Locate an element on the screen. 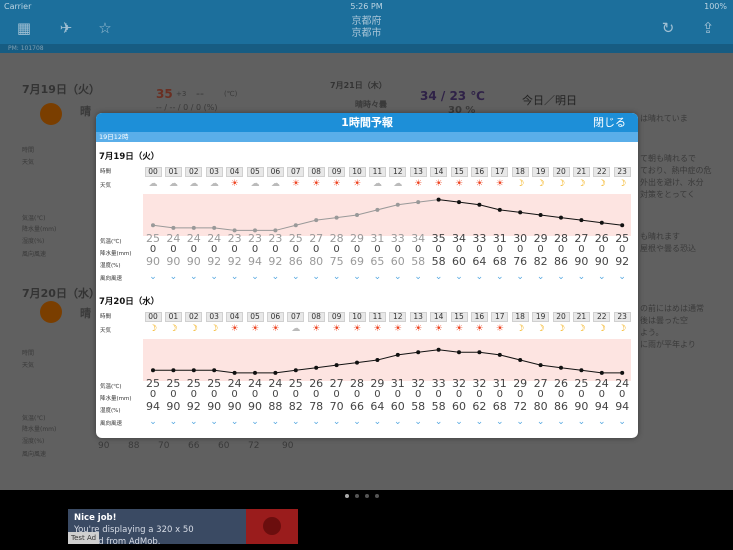  hour-cell: 13 is located at coordinates (418, 317).